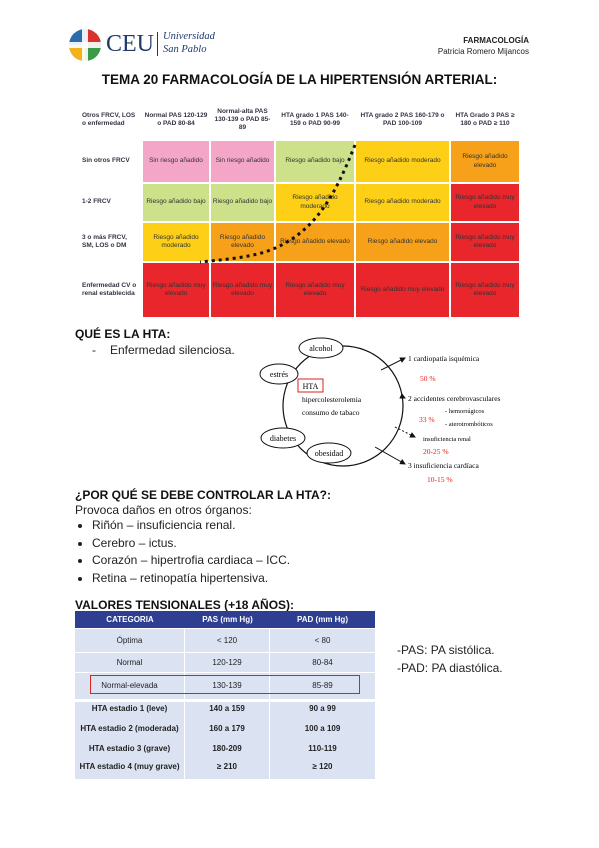  Describe the element at coordinates (129, 640) in the screenshot. I see `table-cell: Óptima` at that location.